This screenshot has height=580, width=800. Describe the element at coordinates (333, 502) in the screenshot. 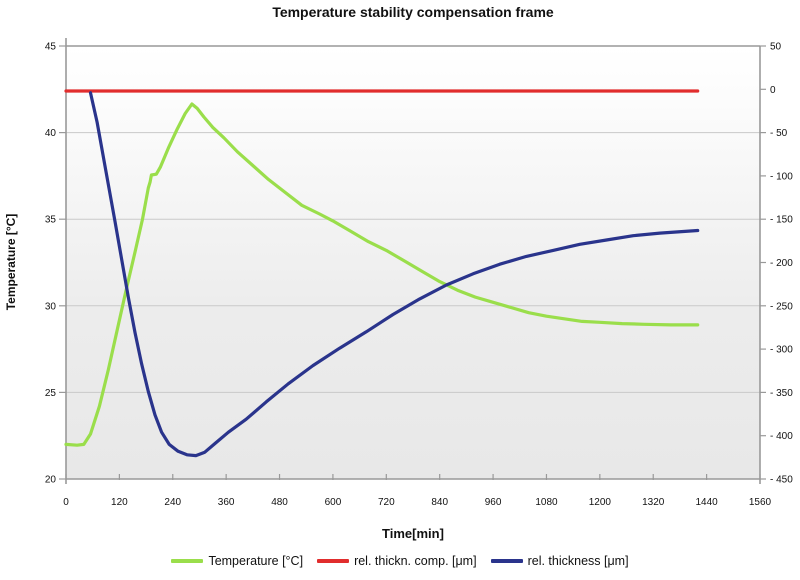

I see `x-tick-label: 600` at that location.